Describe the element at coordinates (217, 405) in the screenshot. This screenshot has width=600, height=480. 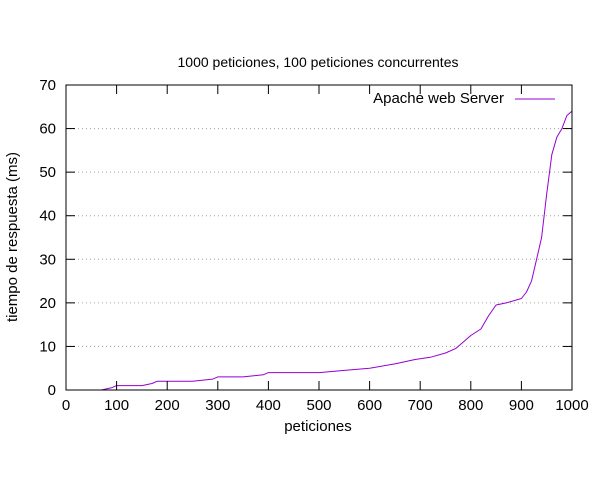
I see `x-tick-label: 300` at that location.